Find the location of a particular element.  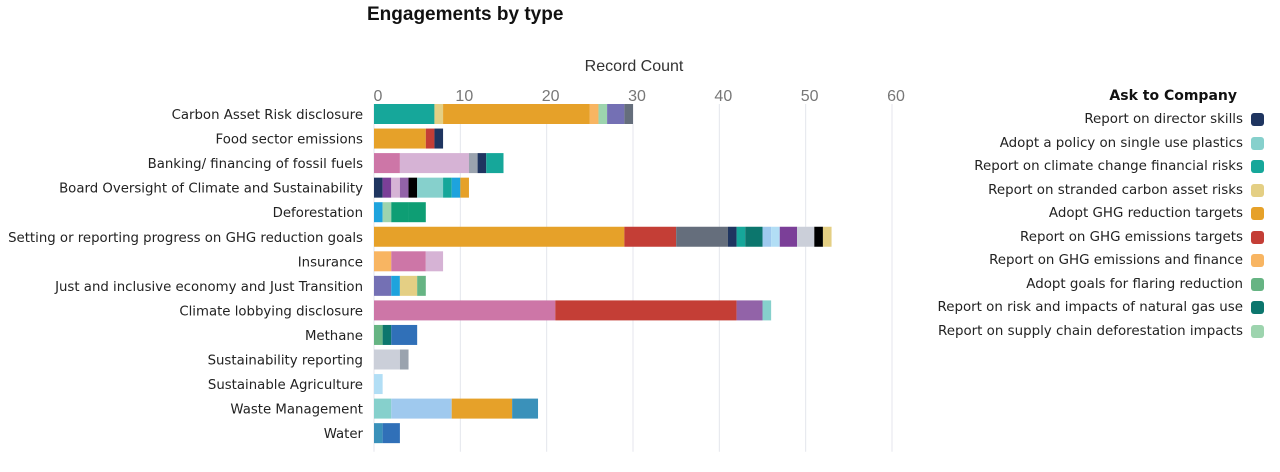

category-label: Insurance is located at coordinates (330, 262).